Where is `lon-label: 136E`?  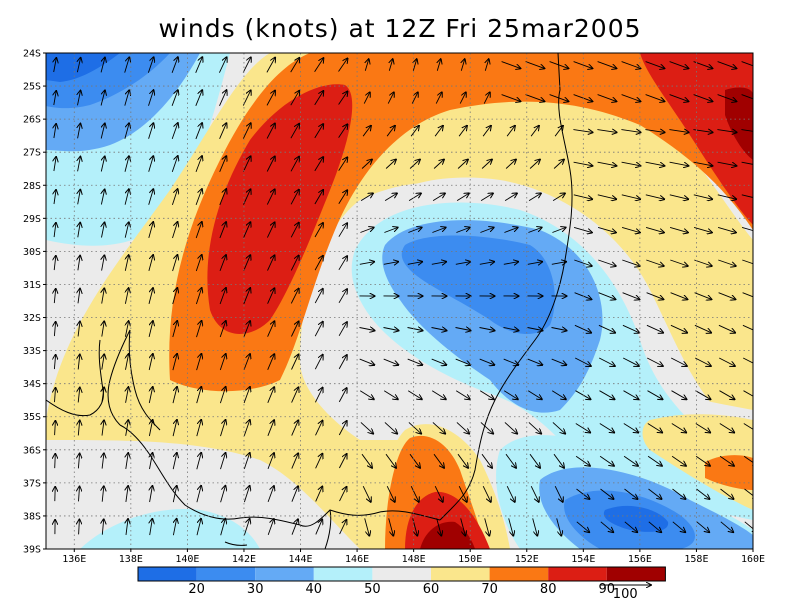 lon-label: 136E is located at coordinates (74, 559).